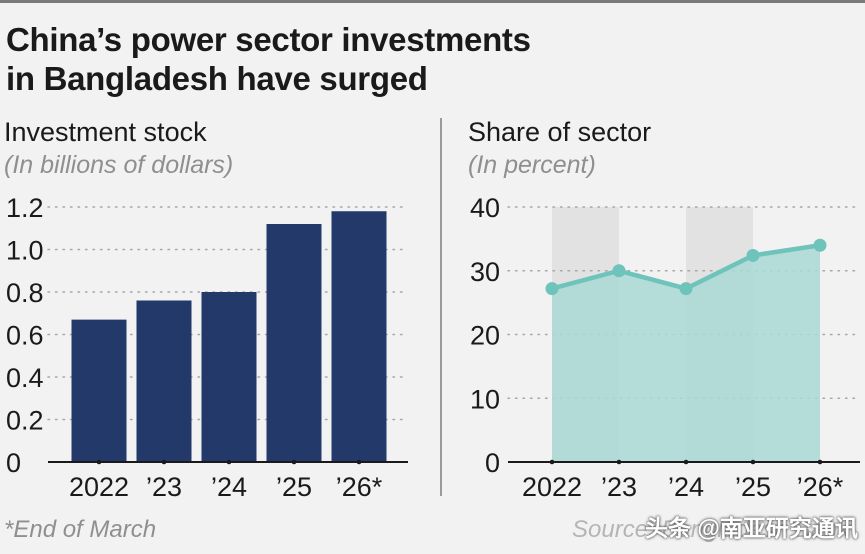 Image resolution: width=865 pixels, height=554 pixels. I want to click on area-x-tick-label: ’26*, so click(820, 487).